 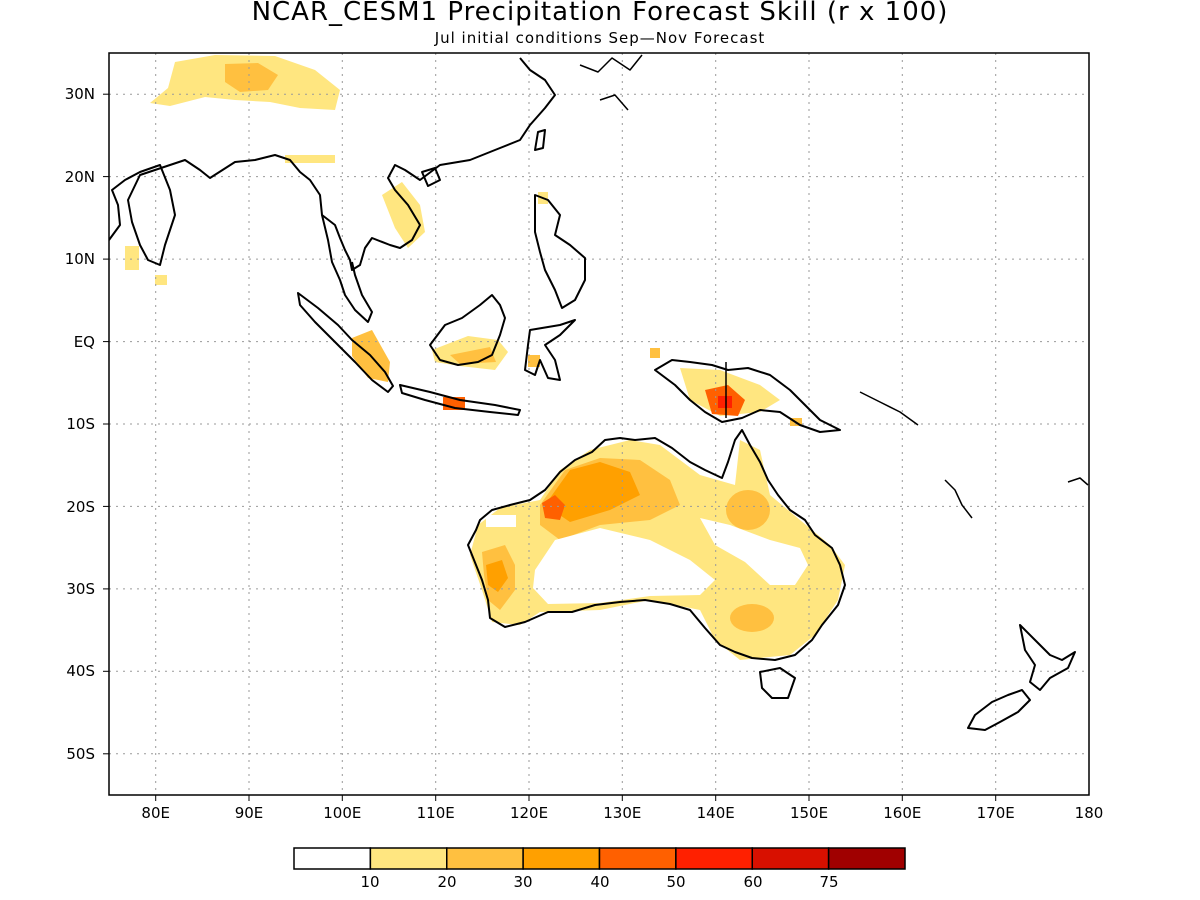 I want to click on skill-region-moluccas, so click(x=655, y=353).